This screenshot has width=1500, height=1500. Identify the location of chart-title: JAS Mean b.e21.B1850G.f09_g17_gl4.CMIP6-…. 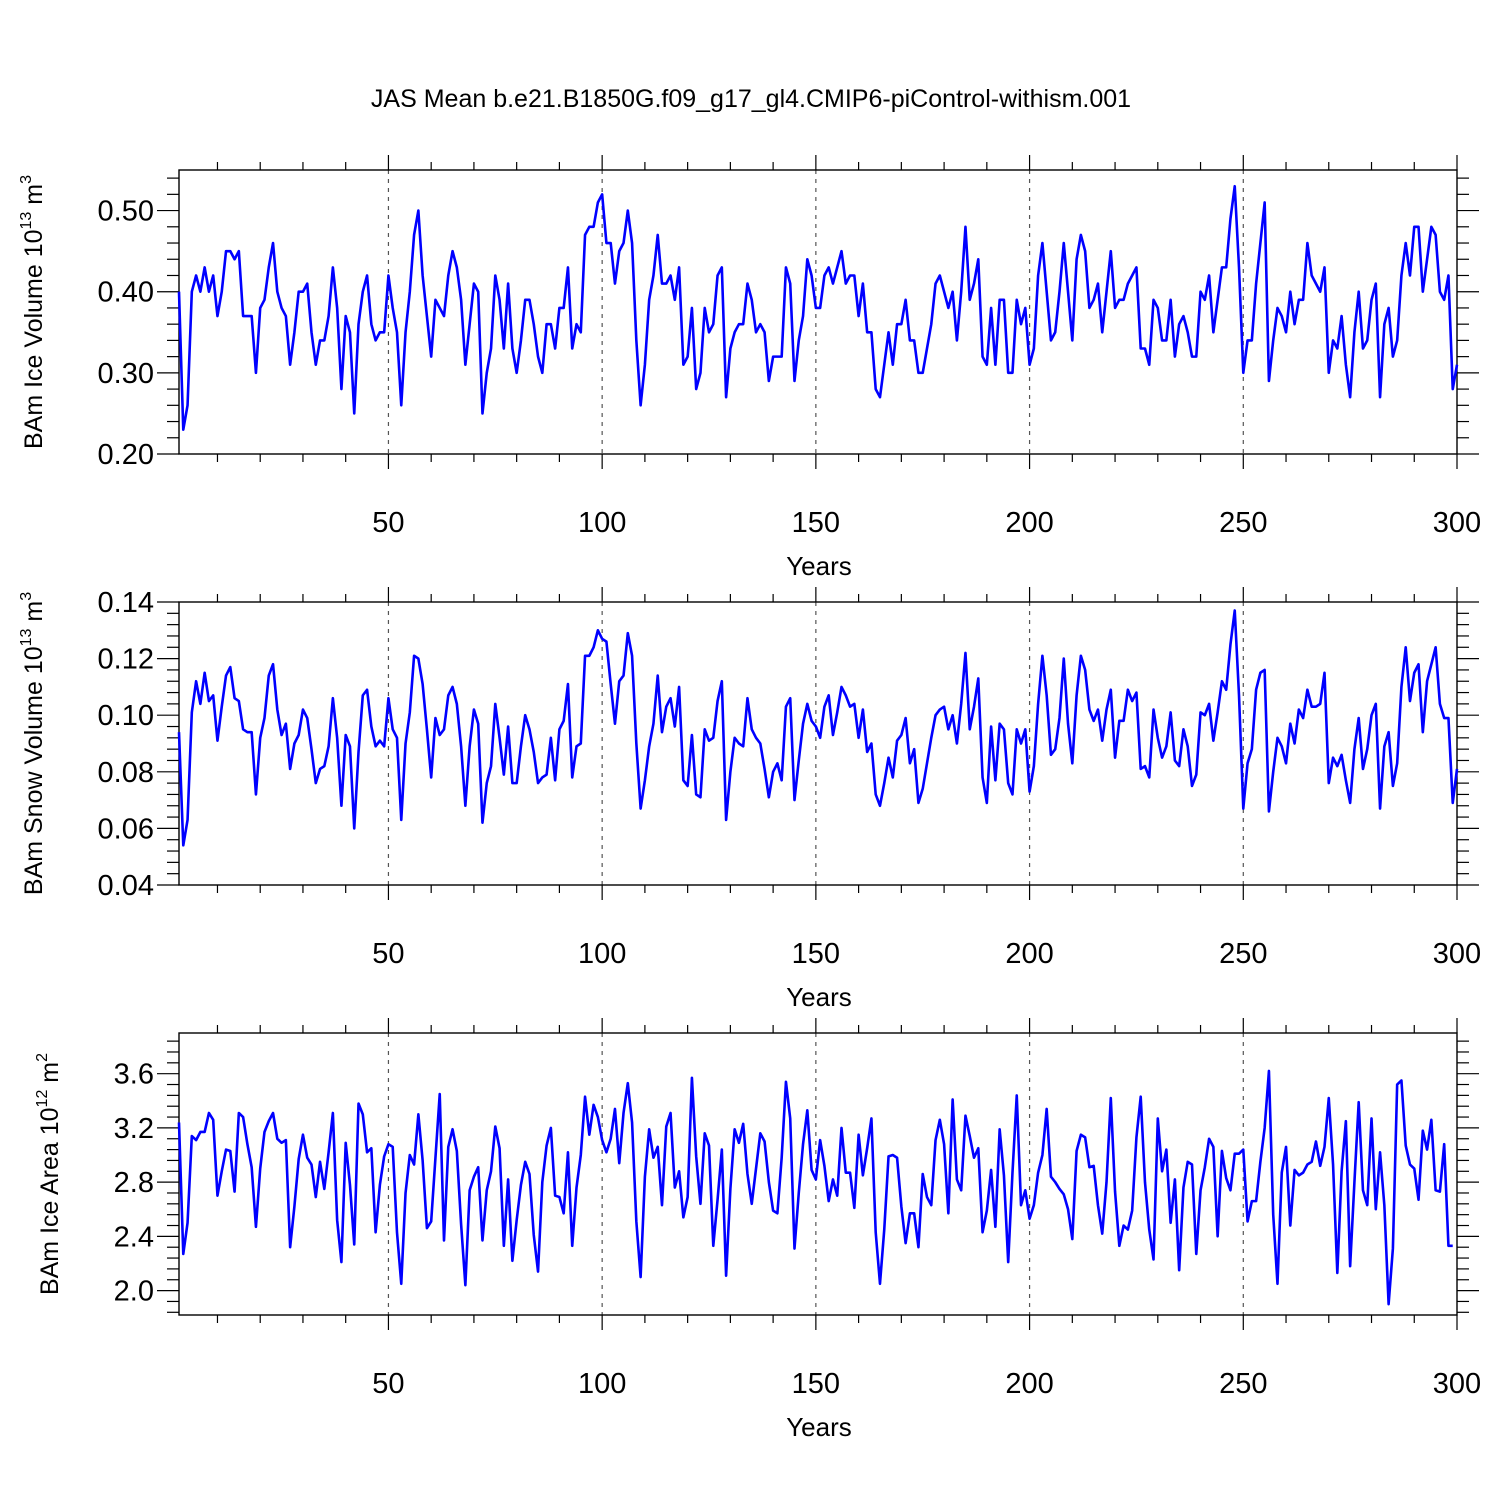
(751, 99).